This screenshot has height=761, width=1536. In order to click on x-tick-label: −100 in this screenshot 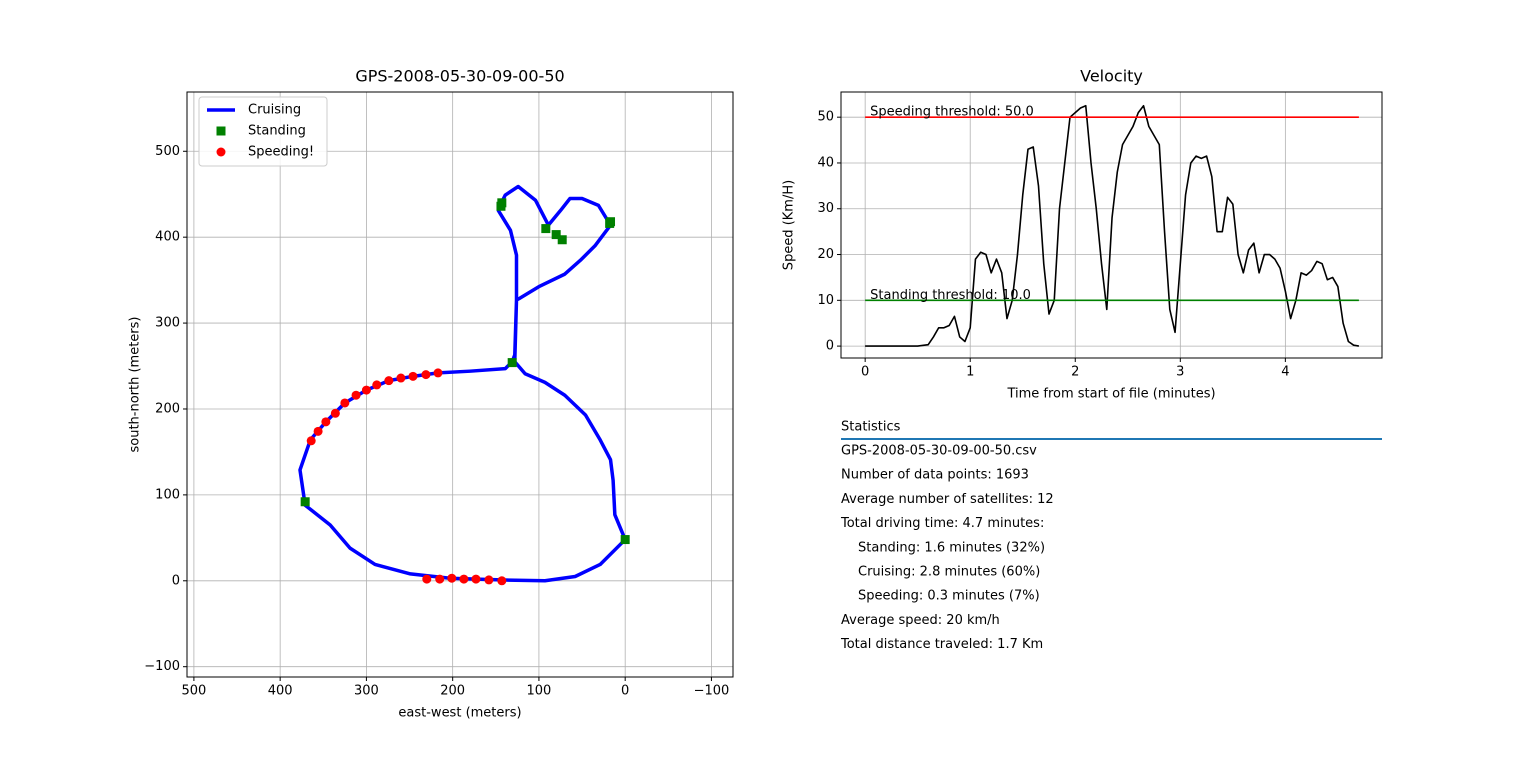, I will do `click(712, 691)`.